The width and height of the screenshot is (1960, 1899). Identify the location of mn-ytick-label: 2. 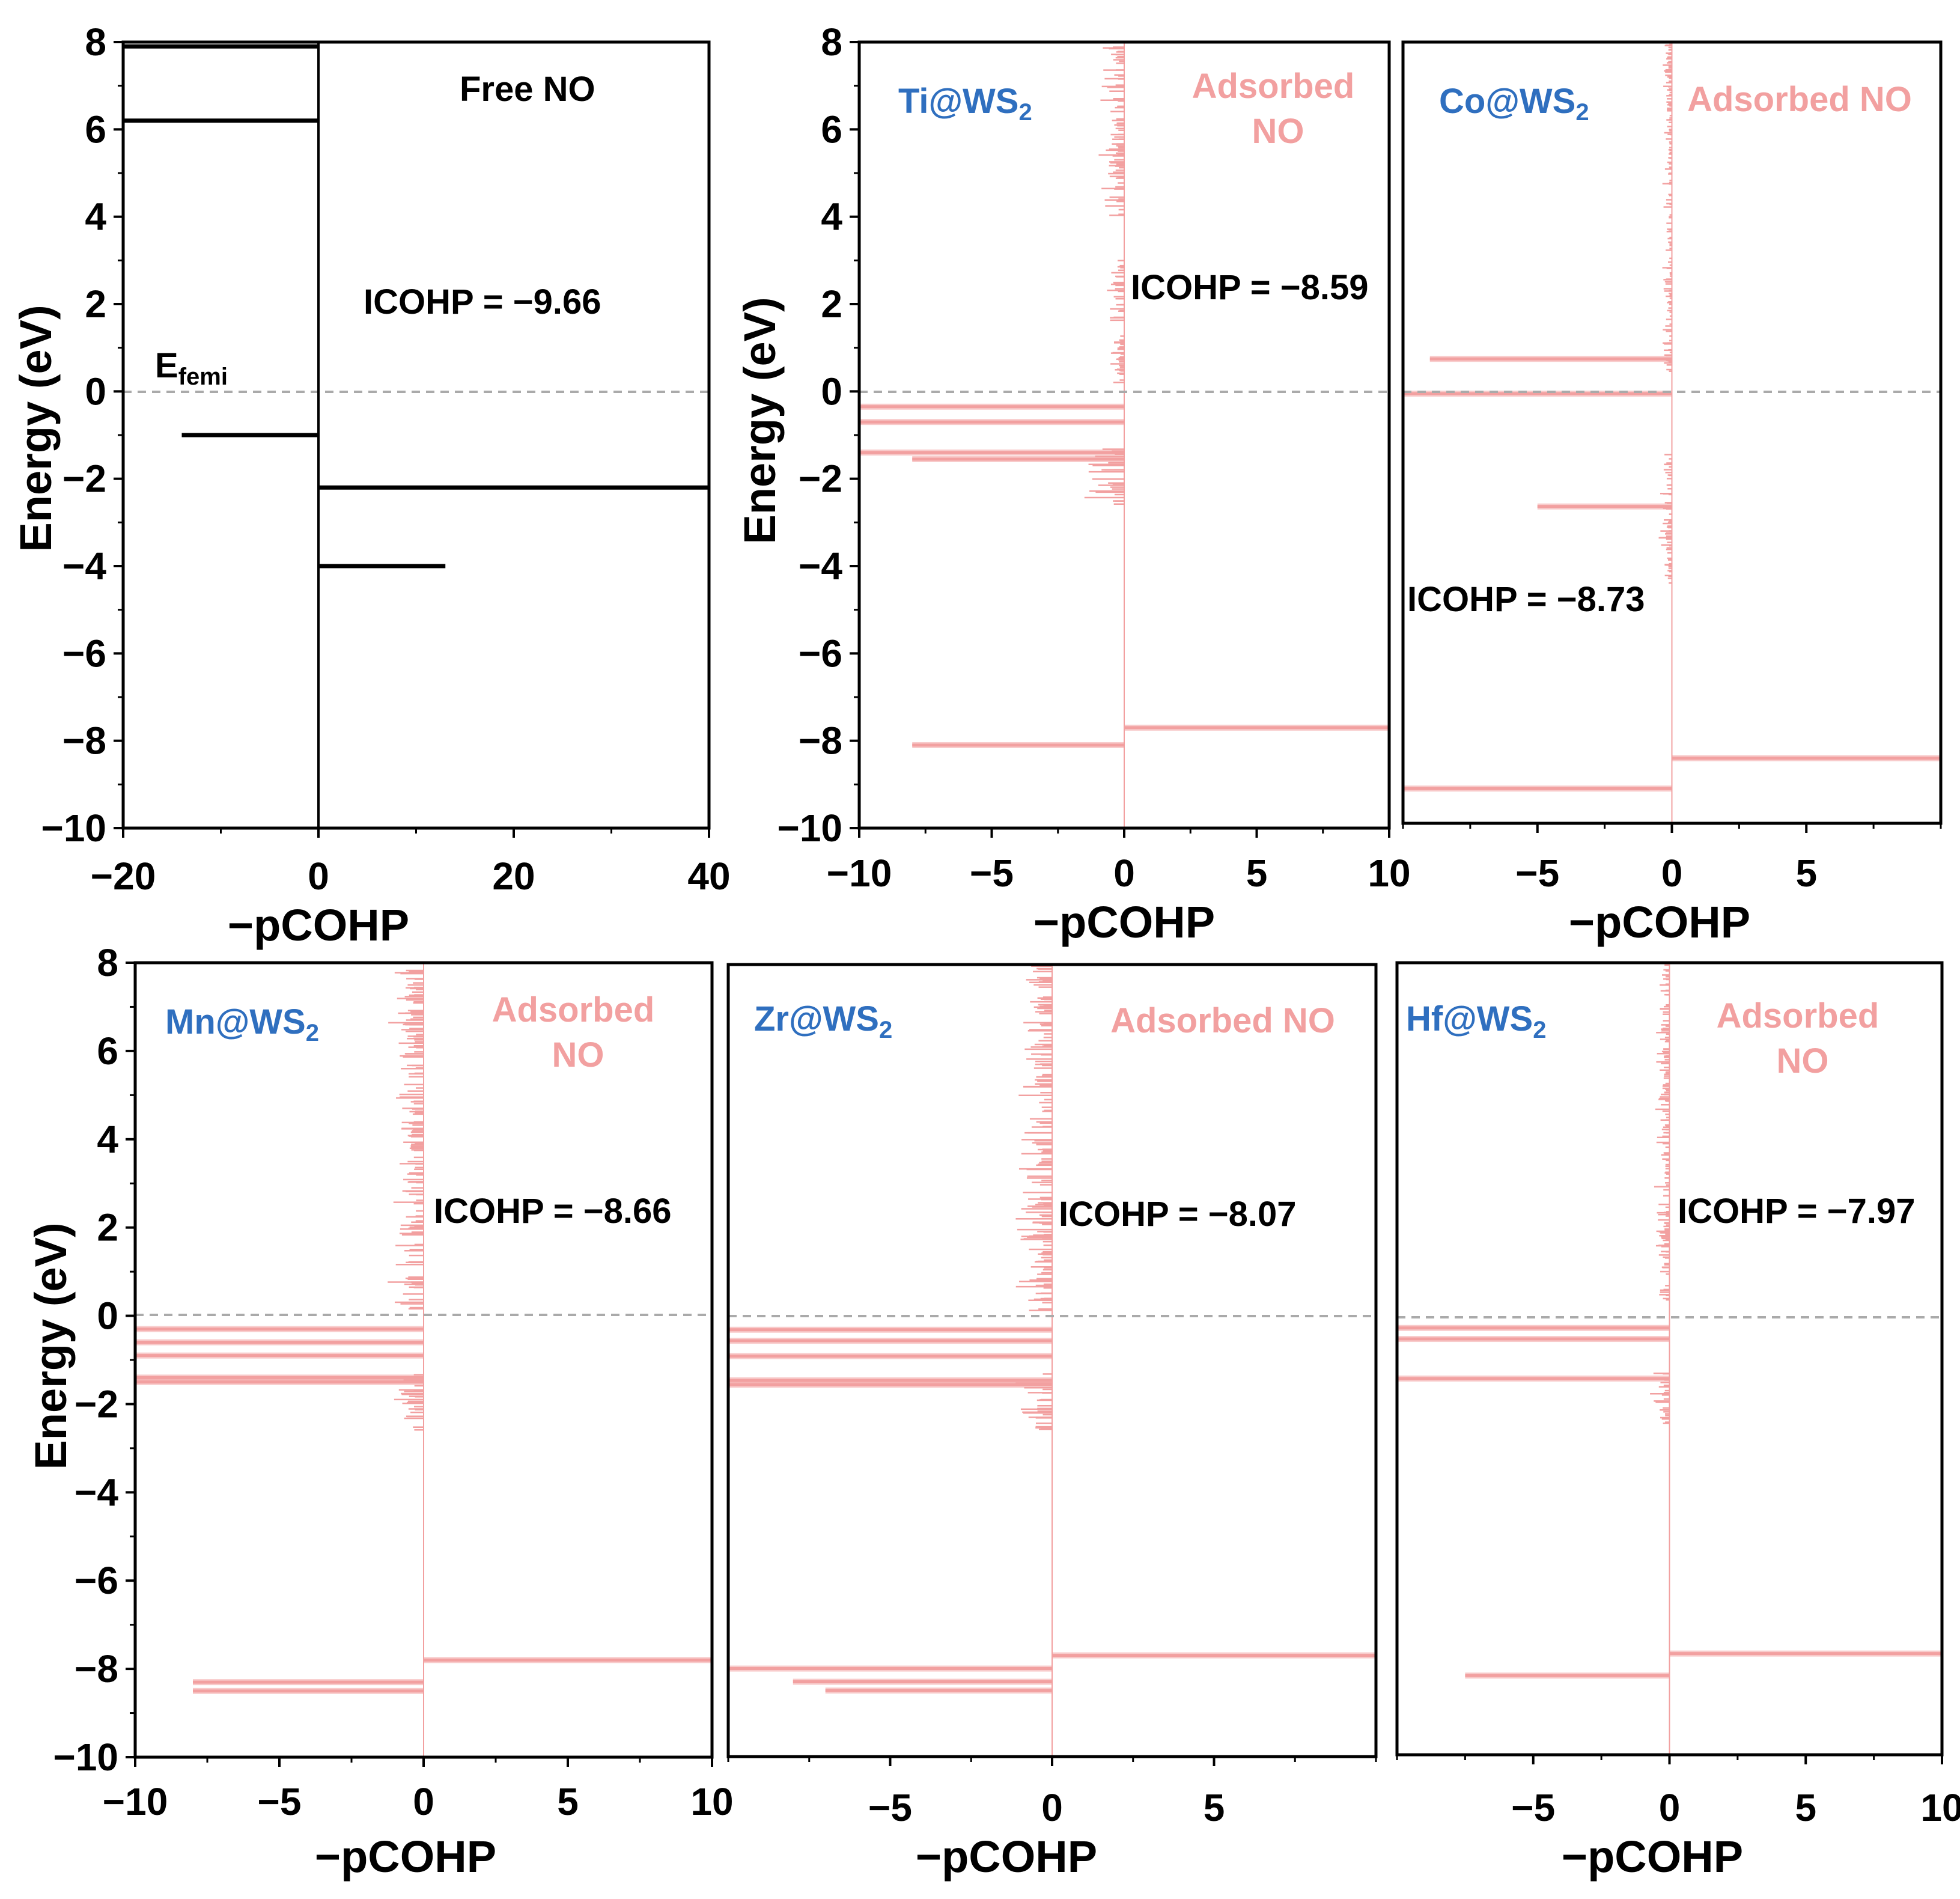
(108, 1227).